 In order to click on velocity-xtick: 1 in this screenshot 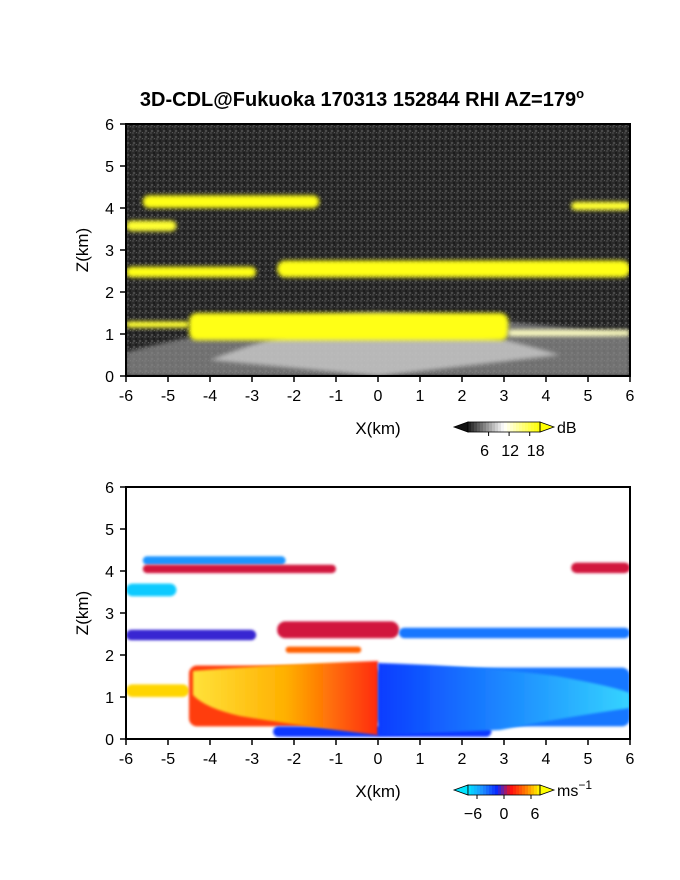, I will do `click(420, 753)`.